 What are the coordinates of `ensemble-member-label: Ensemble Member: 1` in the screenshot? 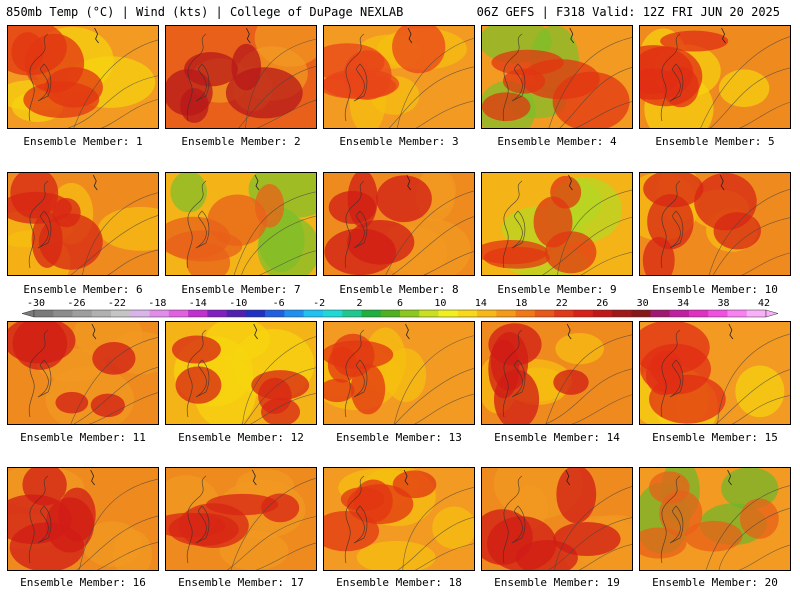 It's located at (83, 141).